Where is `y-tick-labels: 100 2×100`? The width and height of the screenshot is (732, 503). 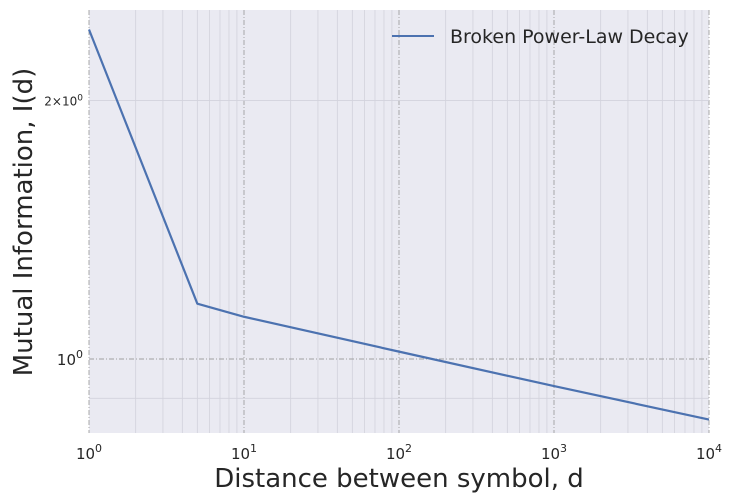
y-tick-labels: 100 2×100 is located at coordinates (63, 231).